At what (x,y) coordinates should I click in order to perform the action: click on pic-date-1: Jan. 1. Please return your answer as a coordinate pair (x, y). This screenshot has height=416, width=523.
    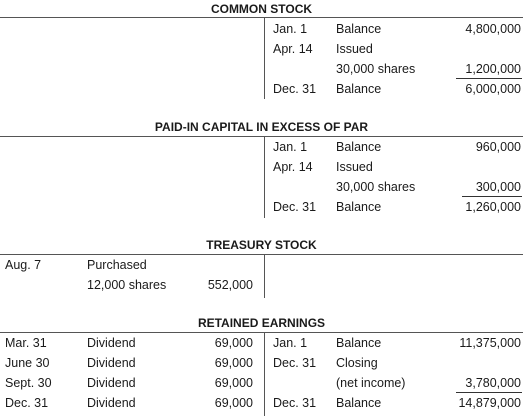
    Looking at the image, I should click on (290, 147).